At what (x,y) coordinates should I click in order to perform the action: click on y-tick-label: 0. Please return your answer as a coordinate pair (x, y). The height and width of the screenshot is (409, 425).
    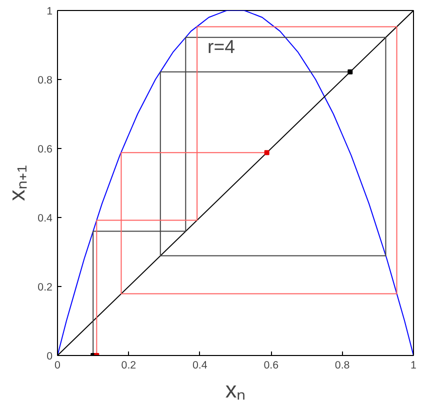
    Looking at the image, I should click on (49, 356).